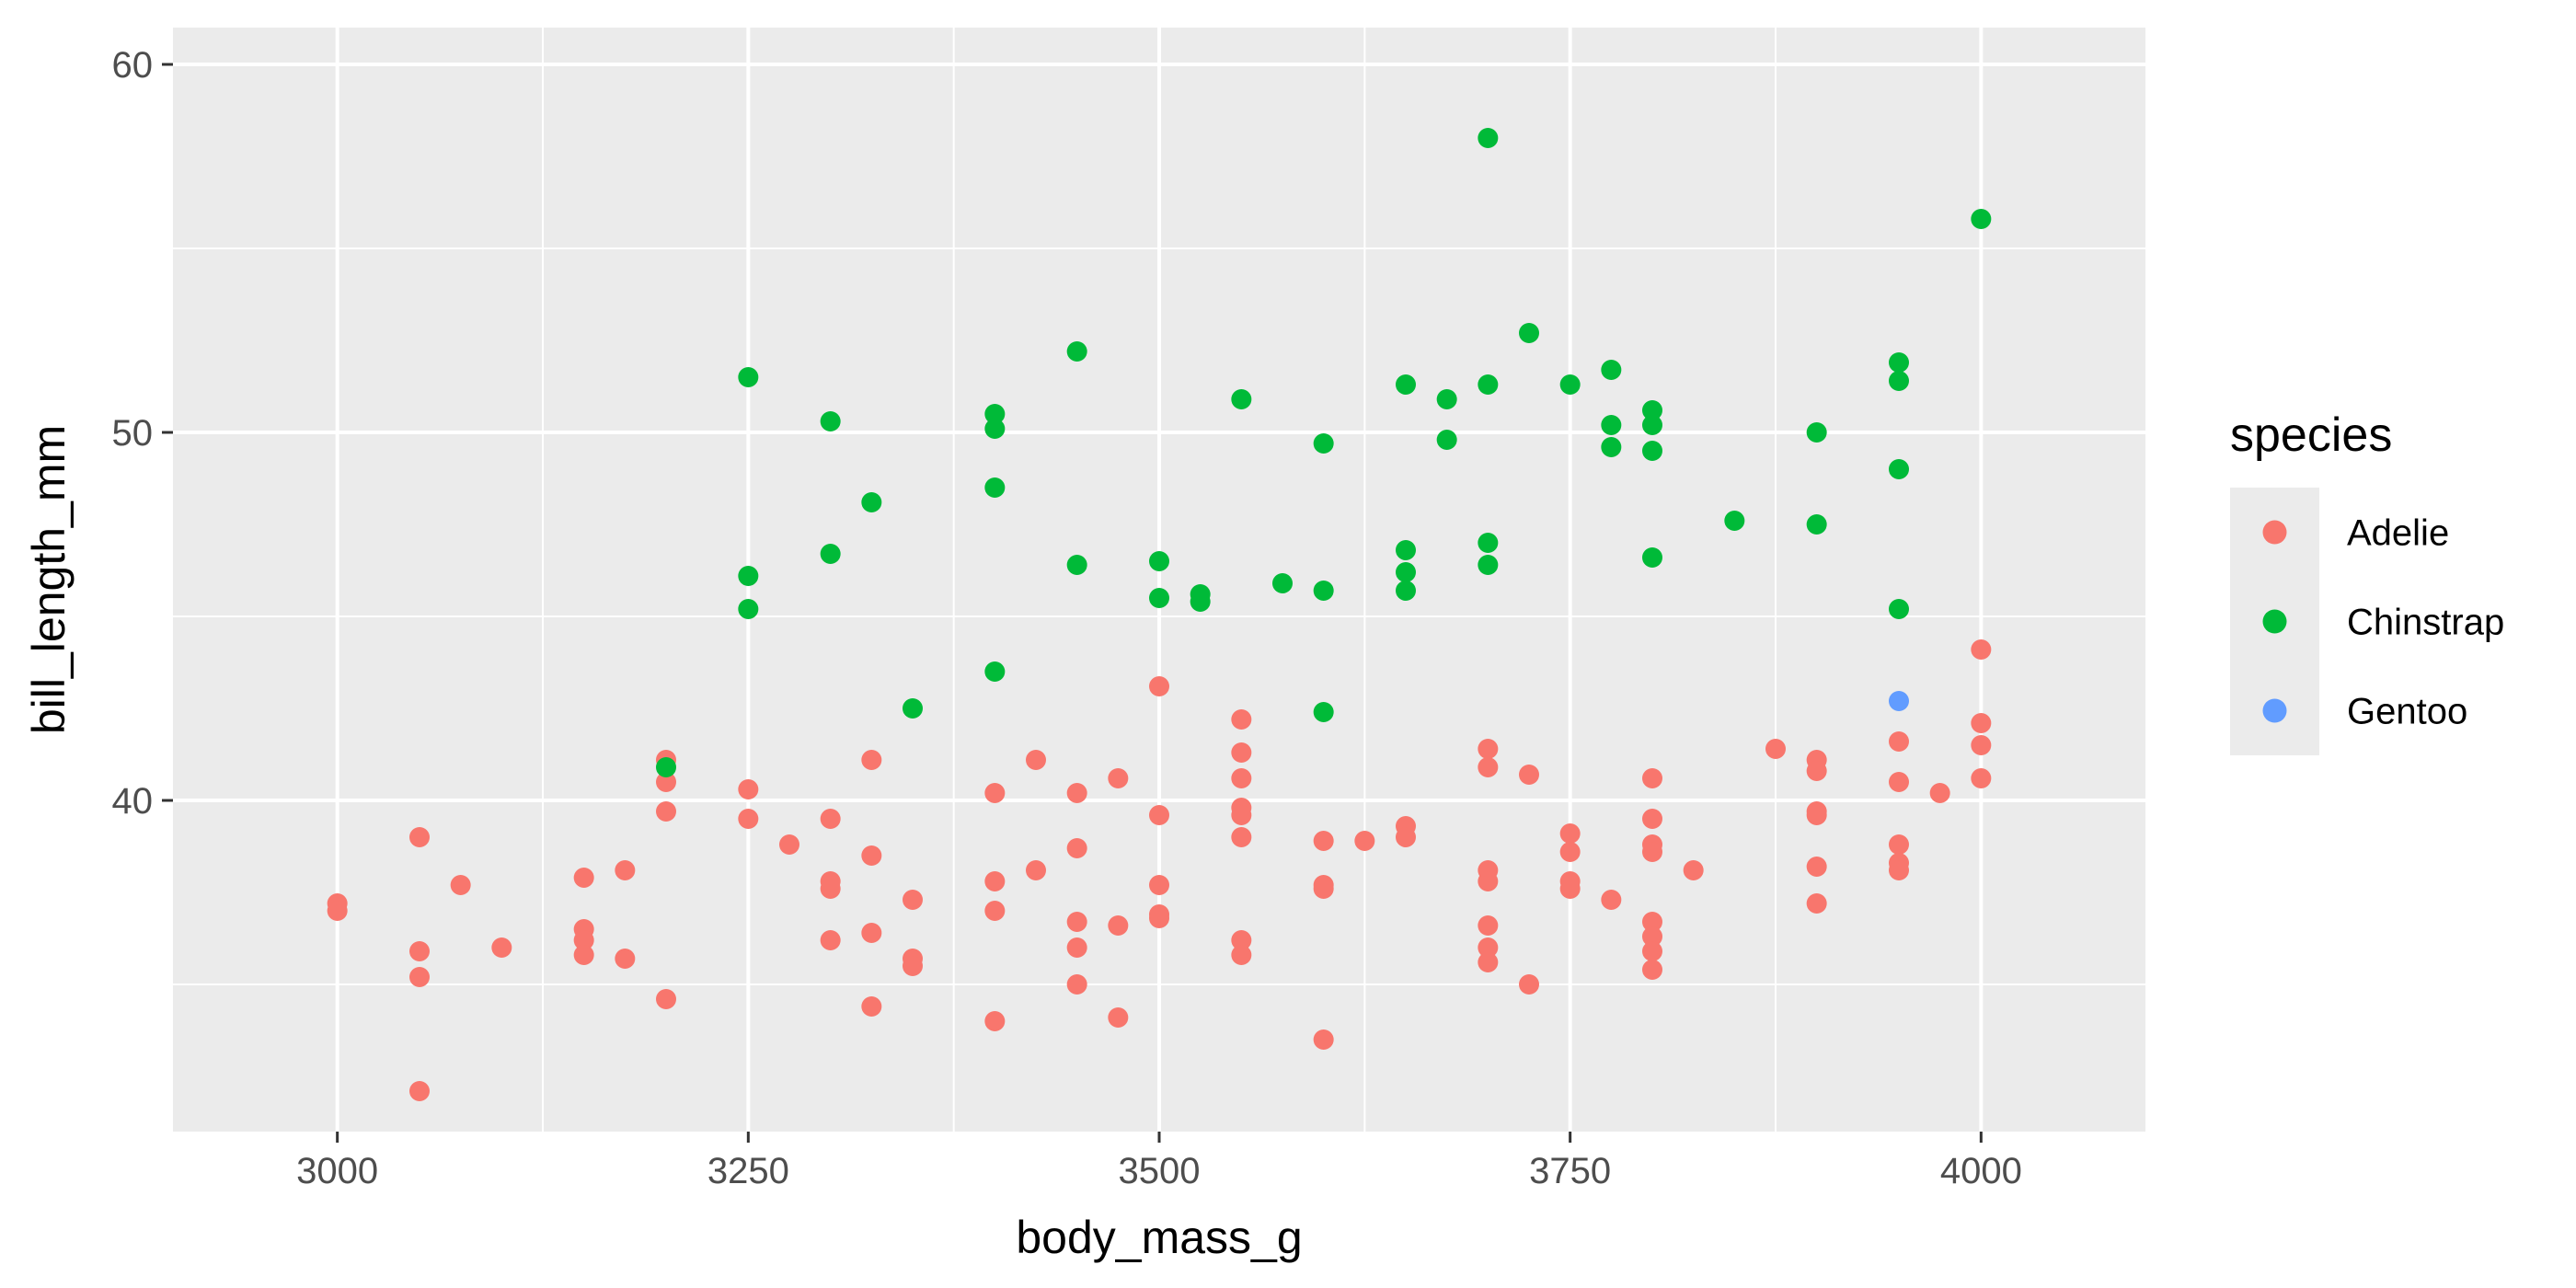  What do you see at coordinates (1570, 1171) in the screenshot?
I see `x-tick-label: 3750` at bounding box center [1570, 1171].